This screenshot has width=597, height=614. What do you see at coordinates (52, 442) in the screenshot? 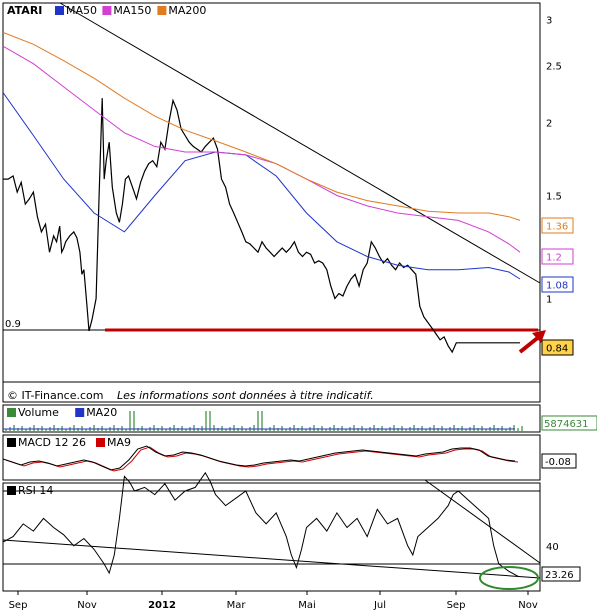
I see `legend-label-macd-12-26: MACD 12 26` at bounding box center [52, 442].